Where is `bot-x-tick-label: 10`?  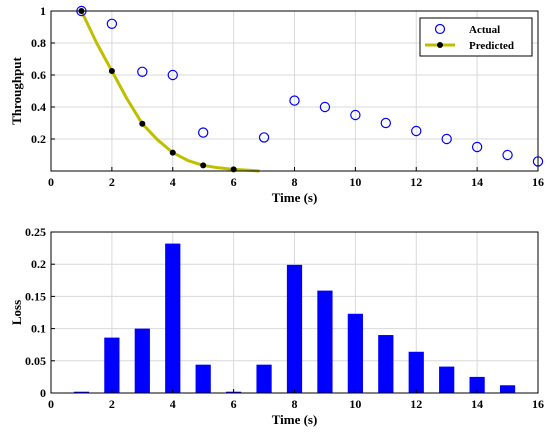
bot-x-tick-label: 10 is located at coordinates (355, 404).